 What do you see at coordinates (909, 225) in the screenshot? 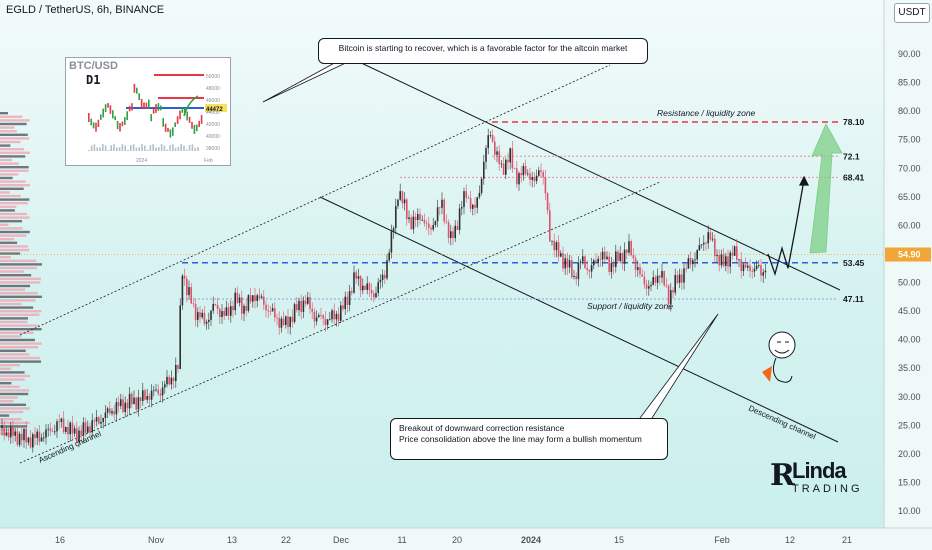
I see `price-tick-label: 60.00` at bounding box center [909, 225].